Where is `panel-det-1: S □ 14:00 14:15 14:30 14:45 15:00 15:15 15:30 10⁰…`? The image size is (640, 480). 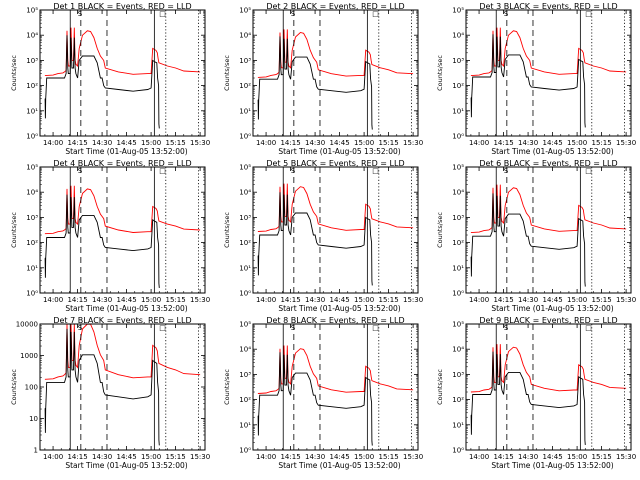 panel-det-1: S □ 14:00 14:15 14:30 14:45 15:00 15:15 15:30 10⁰… is located at coordinates (110, 79).